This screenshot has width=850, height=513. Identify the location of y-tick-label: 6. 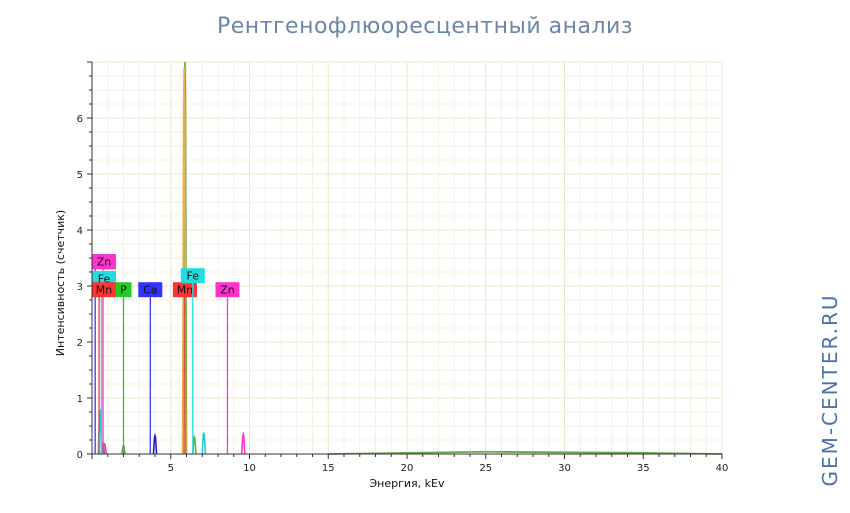
(80, 119).